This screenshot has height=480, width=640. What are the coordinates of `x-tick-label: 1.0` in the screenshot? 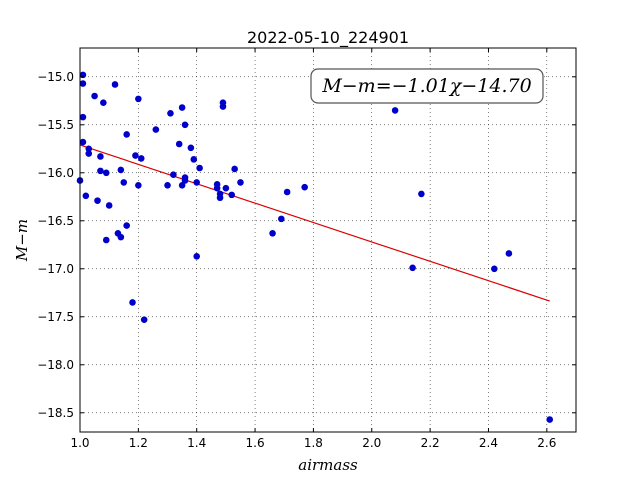 It's located at (79, 443).